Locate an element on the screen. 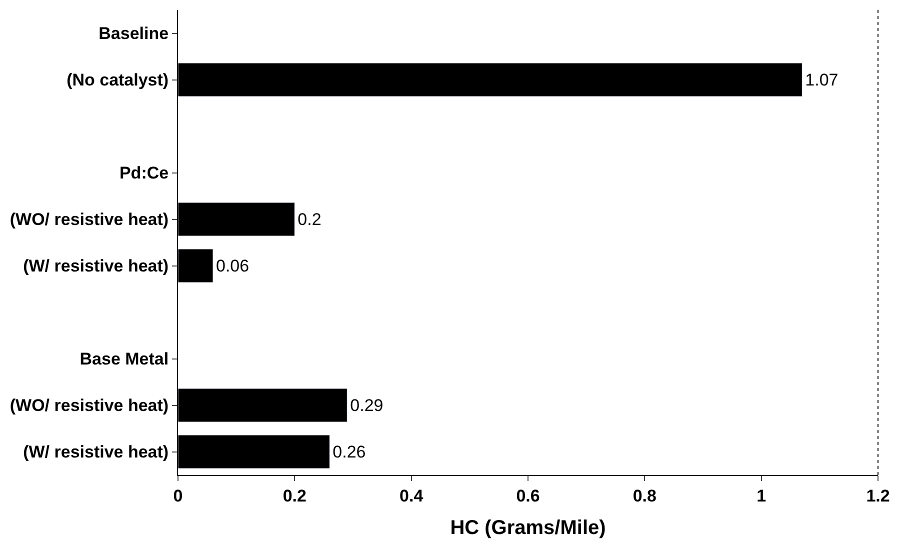 The height and width of the screenshot is (545, 900). data-label: 0.29 is located at coordinates (367, 405).